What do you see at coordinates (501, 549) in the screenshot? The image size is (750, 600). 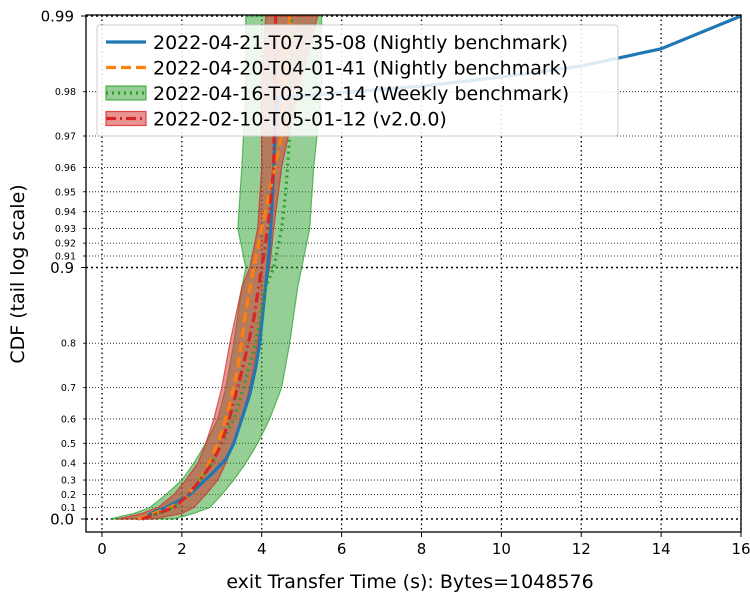 I see `x-tick-label: 10` at bounding box center [501, 549].